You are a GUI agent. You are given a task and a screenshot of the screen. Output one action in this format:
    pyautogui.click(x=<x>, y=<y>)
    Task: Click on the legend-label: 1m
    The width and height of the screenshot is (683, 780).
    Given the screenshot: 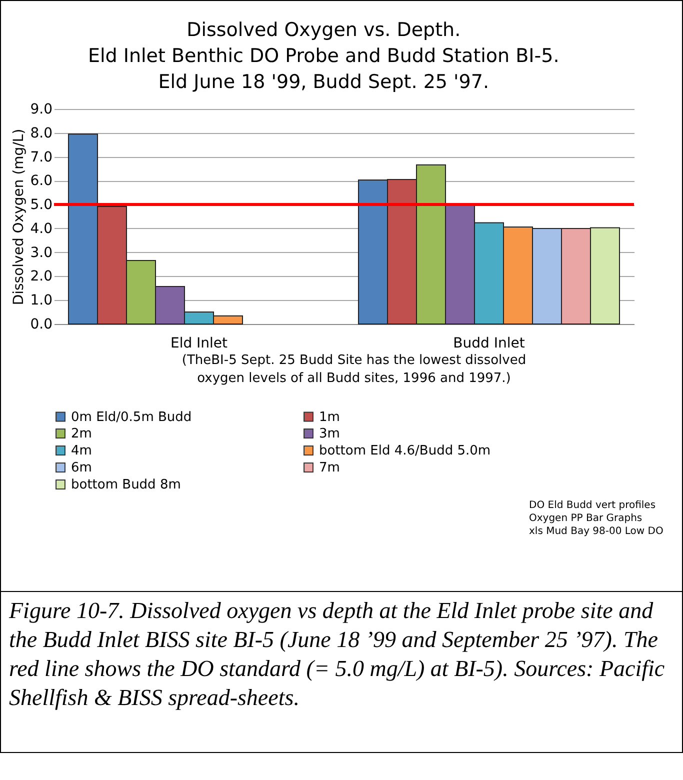 What is the action you would take?
    pyautogui.click(x=329, y=417)
    